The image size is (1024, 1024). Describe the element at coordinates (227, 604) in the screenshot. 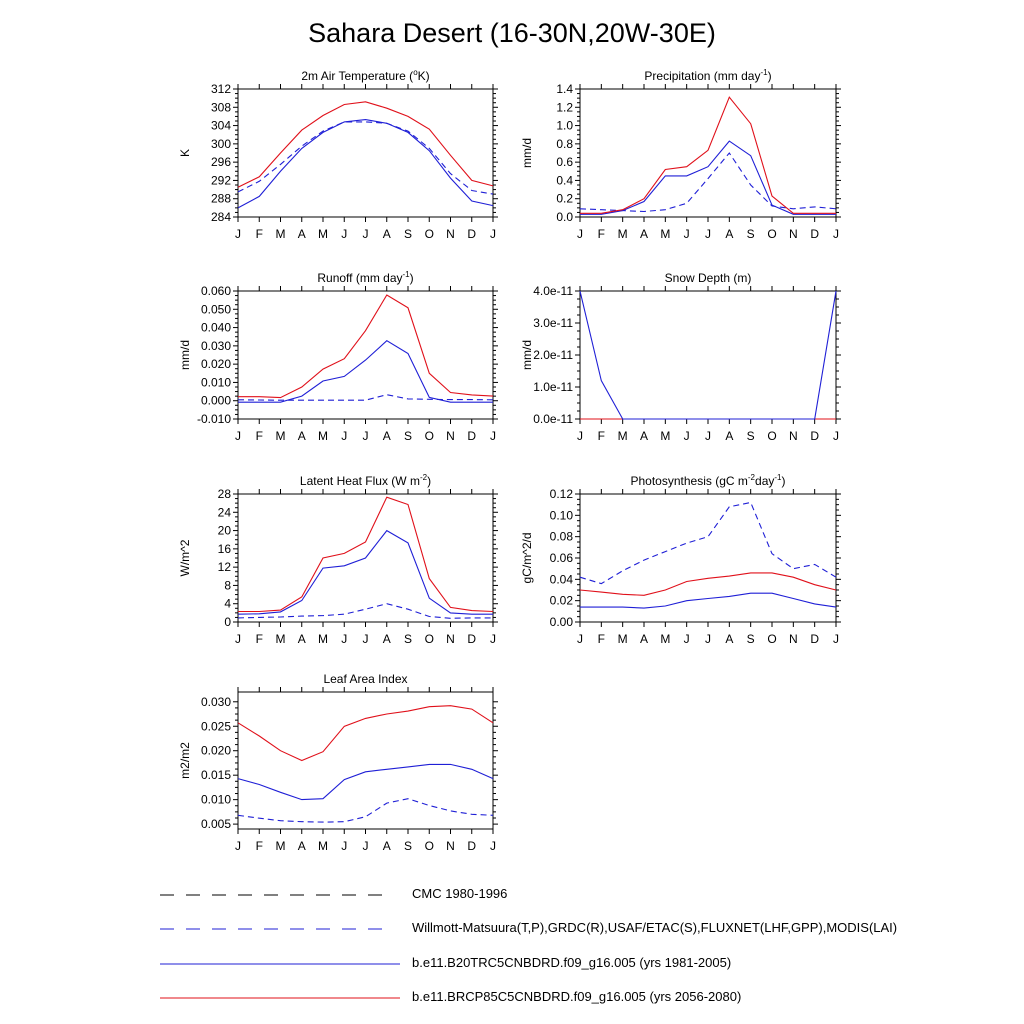

I see `y-tick-label: 4` at that location.